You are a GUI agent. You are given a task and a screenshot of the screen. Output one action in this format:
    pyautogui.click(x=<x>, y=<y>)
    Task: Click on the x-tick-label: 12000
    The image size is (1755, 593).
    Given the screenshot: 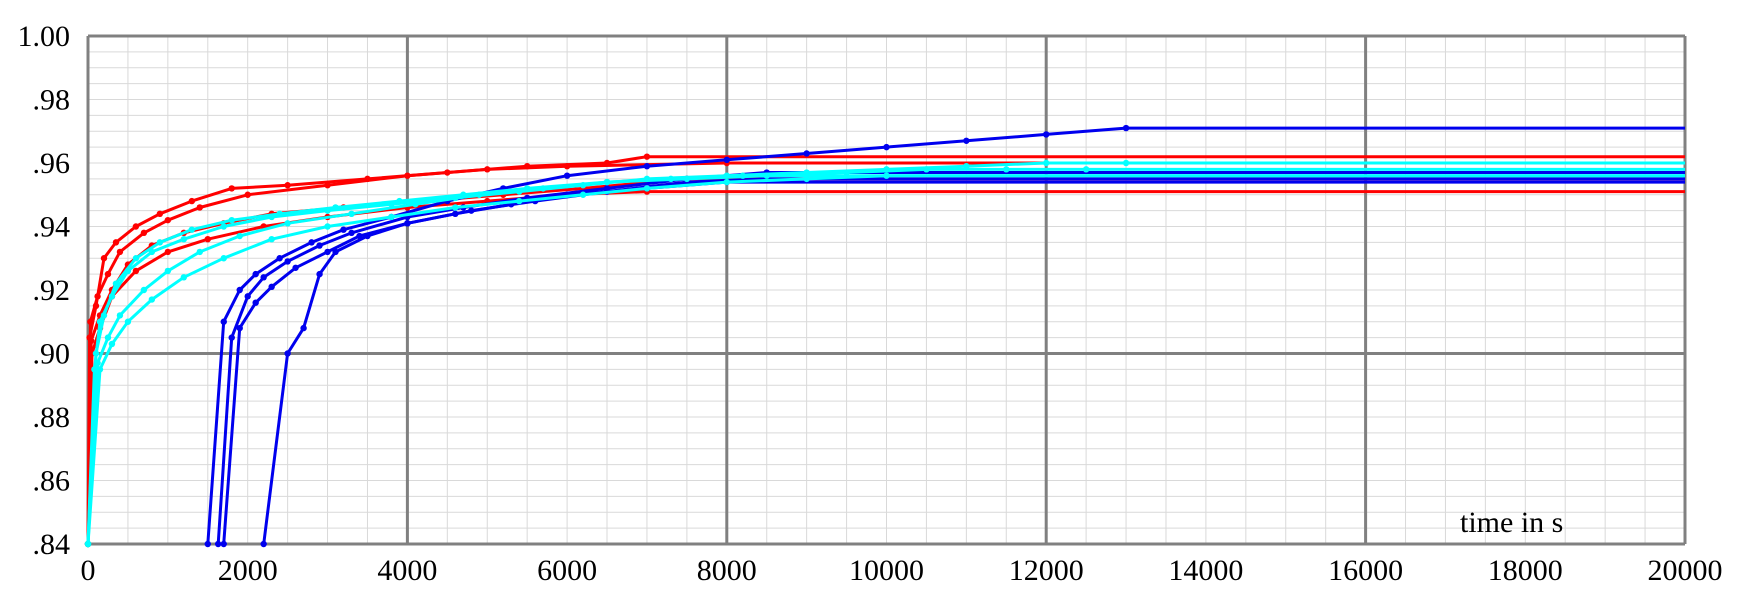 What is the action you would take?
    pyautogui.click(x=1046, y=570)
    